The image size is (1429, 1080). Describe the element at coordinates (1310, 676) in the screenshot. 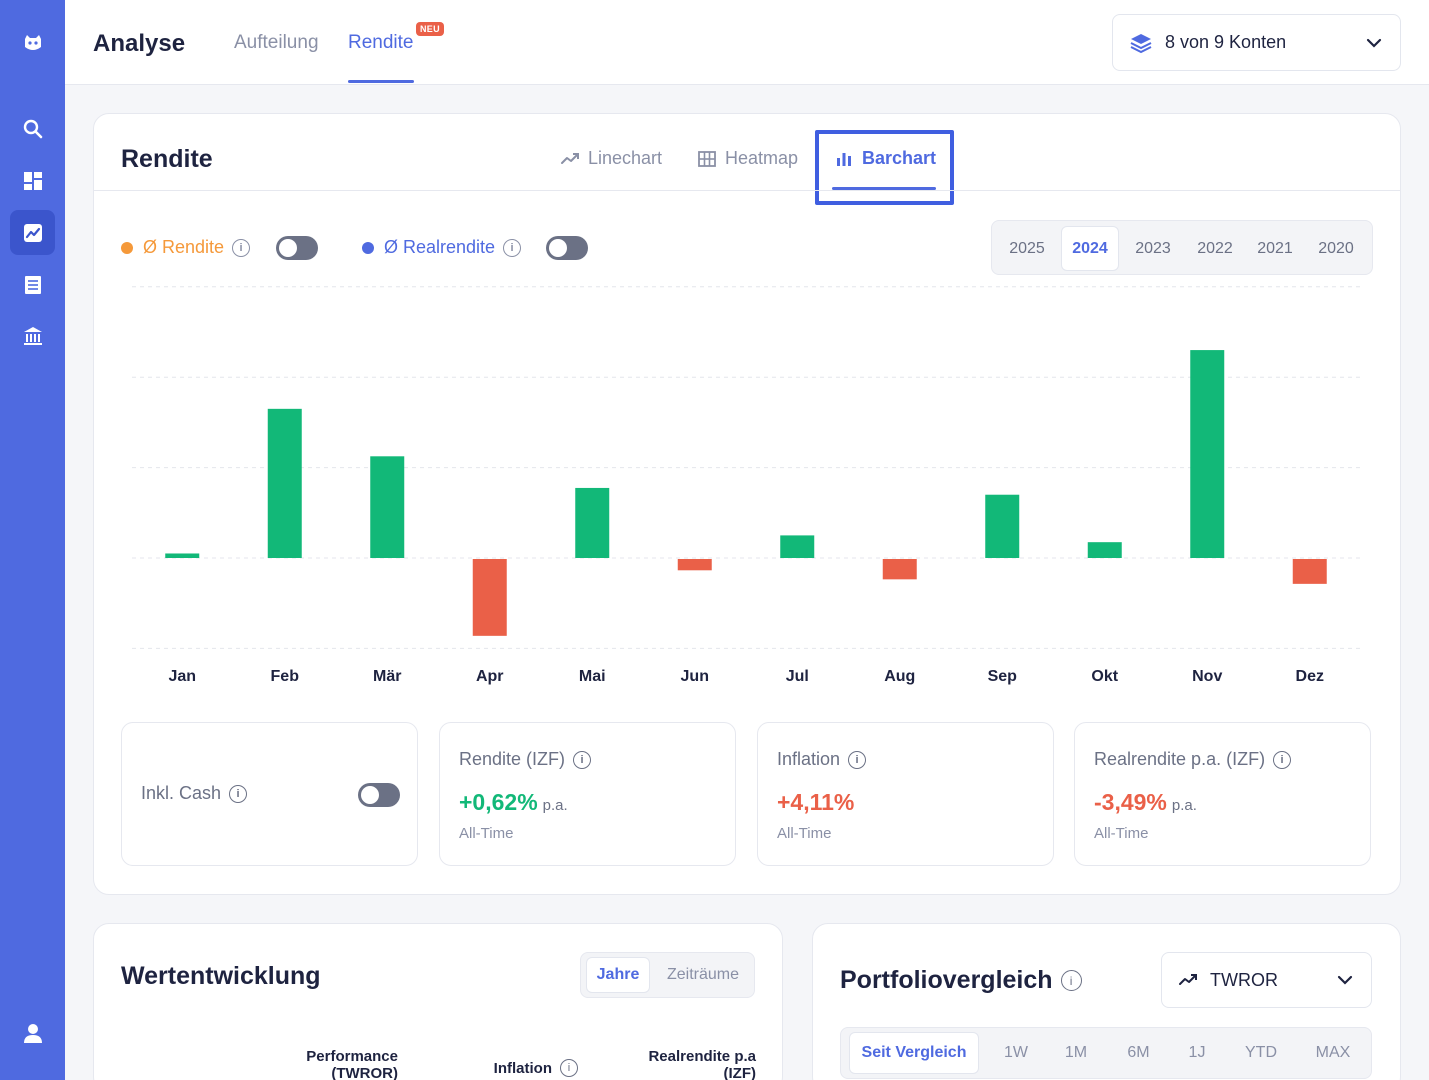

I see `x-tick-label: Dez` at that location.